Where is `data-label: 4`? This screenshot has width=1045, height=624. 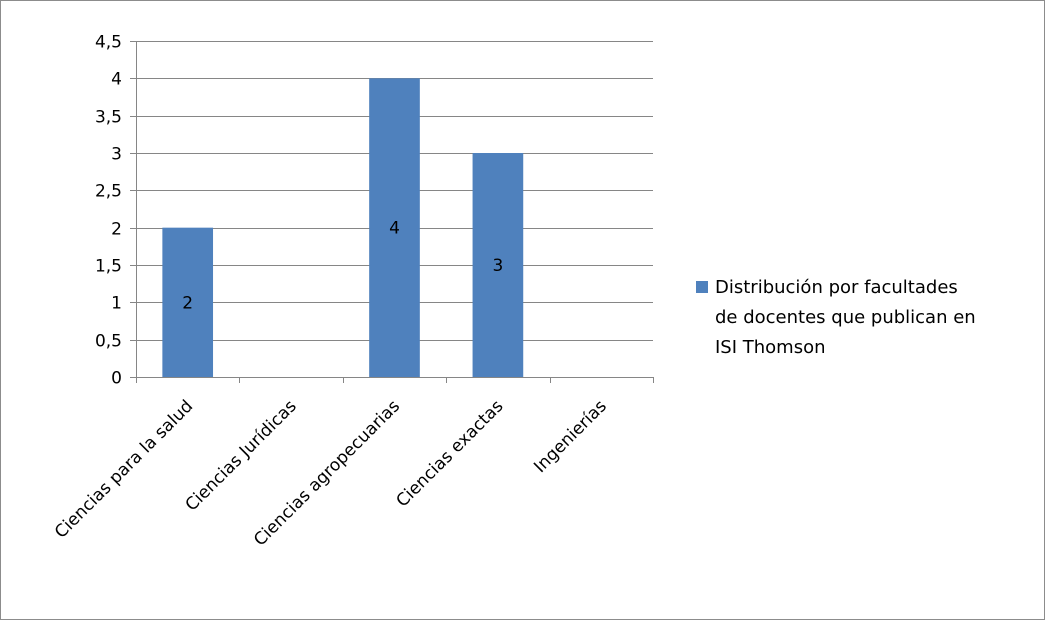 data-label: 4 is located at coordinates (394, 229).